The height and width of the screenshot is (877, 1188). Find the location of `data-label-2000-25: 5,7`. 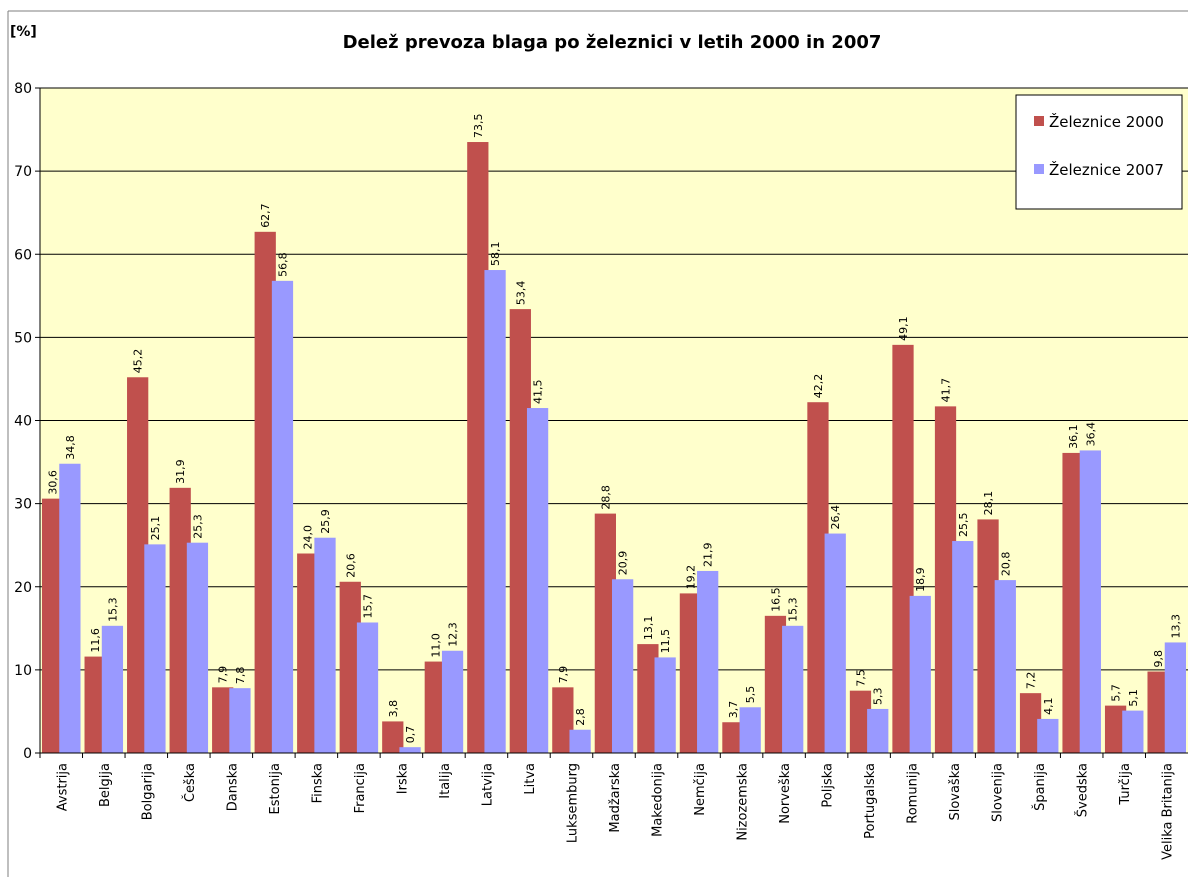

data-label-2000-25: 5,7 is located at coordinates (1116, 693).